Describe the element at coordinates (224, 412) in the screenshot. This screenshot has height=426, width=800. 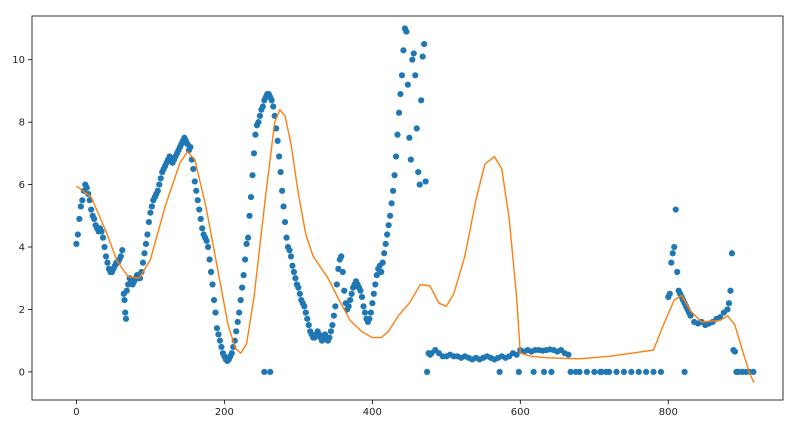
I see `x-tick-label: 200` at that location.